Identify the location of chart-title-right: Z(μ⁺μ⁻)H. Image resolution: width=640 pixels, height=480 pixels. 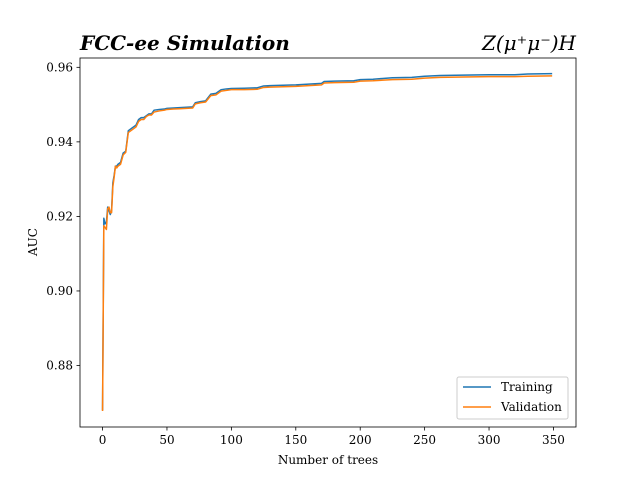
(529, 43).